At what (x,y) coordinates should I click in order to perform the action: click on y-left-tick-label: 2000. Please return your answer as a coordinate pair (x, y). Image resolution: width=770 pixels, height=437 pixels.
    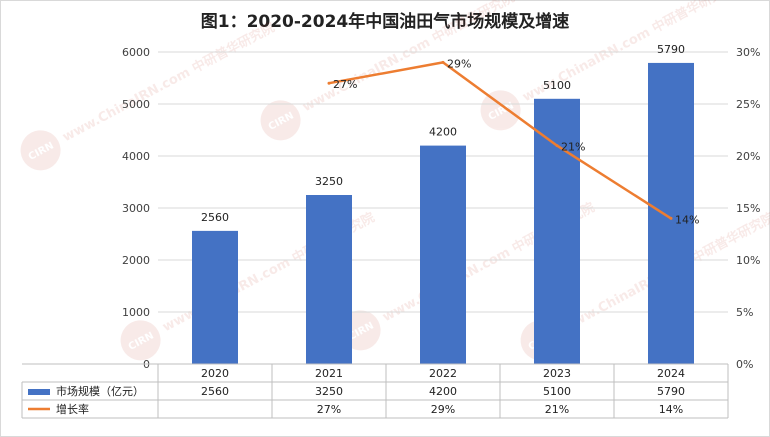
    Looking at the image, I should click on (136, 260).